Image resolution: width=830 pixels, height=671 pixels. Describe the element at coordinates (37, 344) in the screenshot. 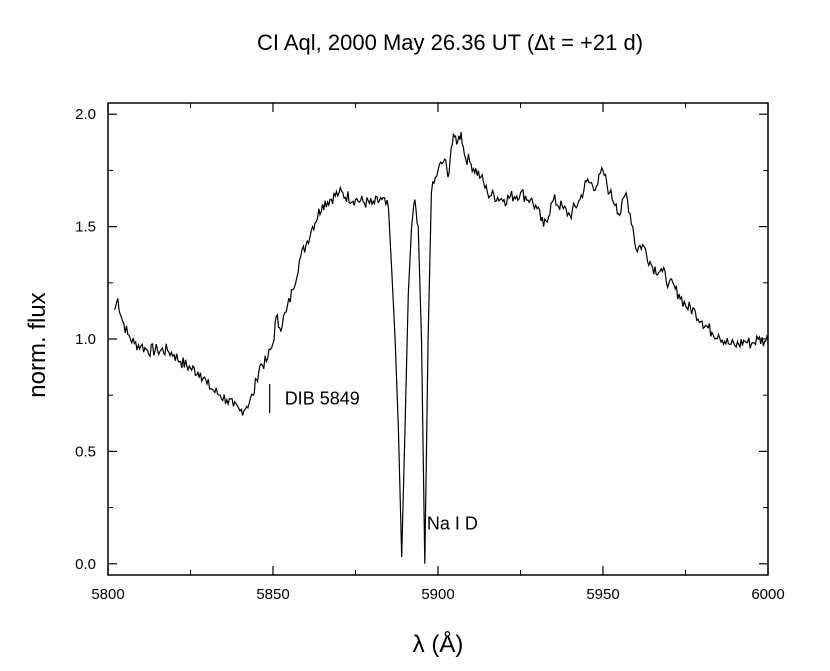

I see `y-axis-title: norm. flux` at that location.